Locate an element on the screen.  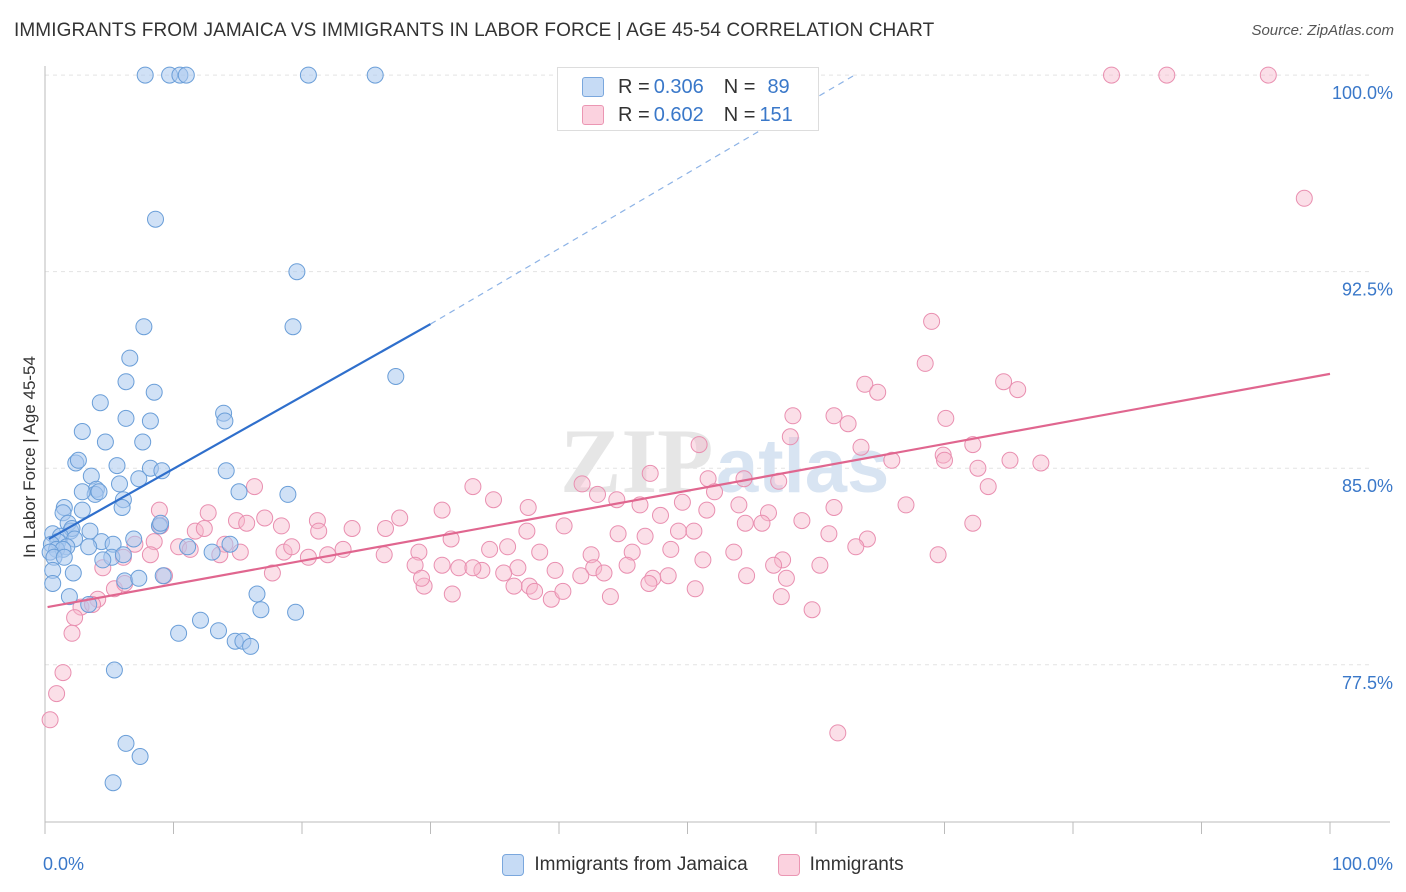
stats-n-value-immigrants: 151 is located at coordinates (776, 114).